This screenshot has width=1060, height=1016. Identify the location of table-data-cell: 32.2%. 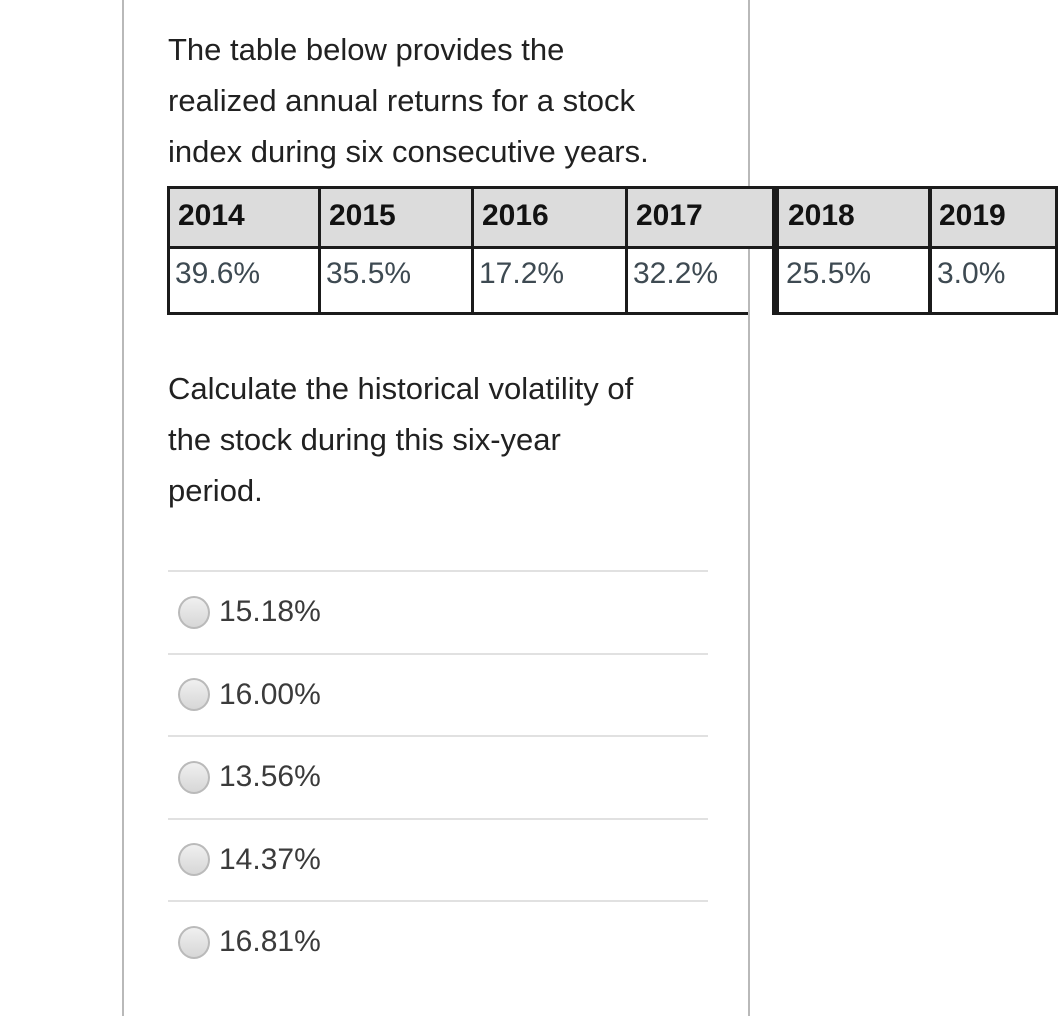
(676, 273).